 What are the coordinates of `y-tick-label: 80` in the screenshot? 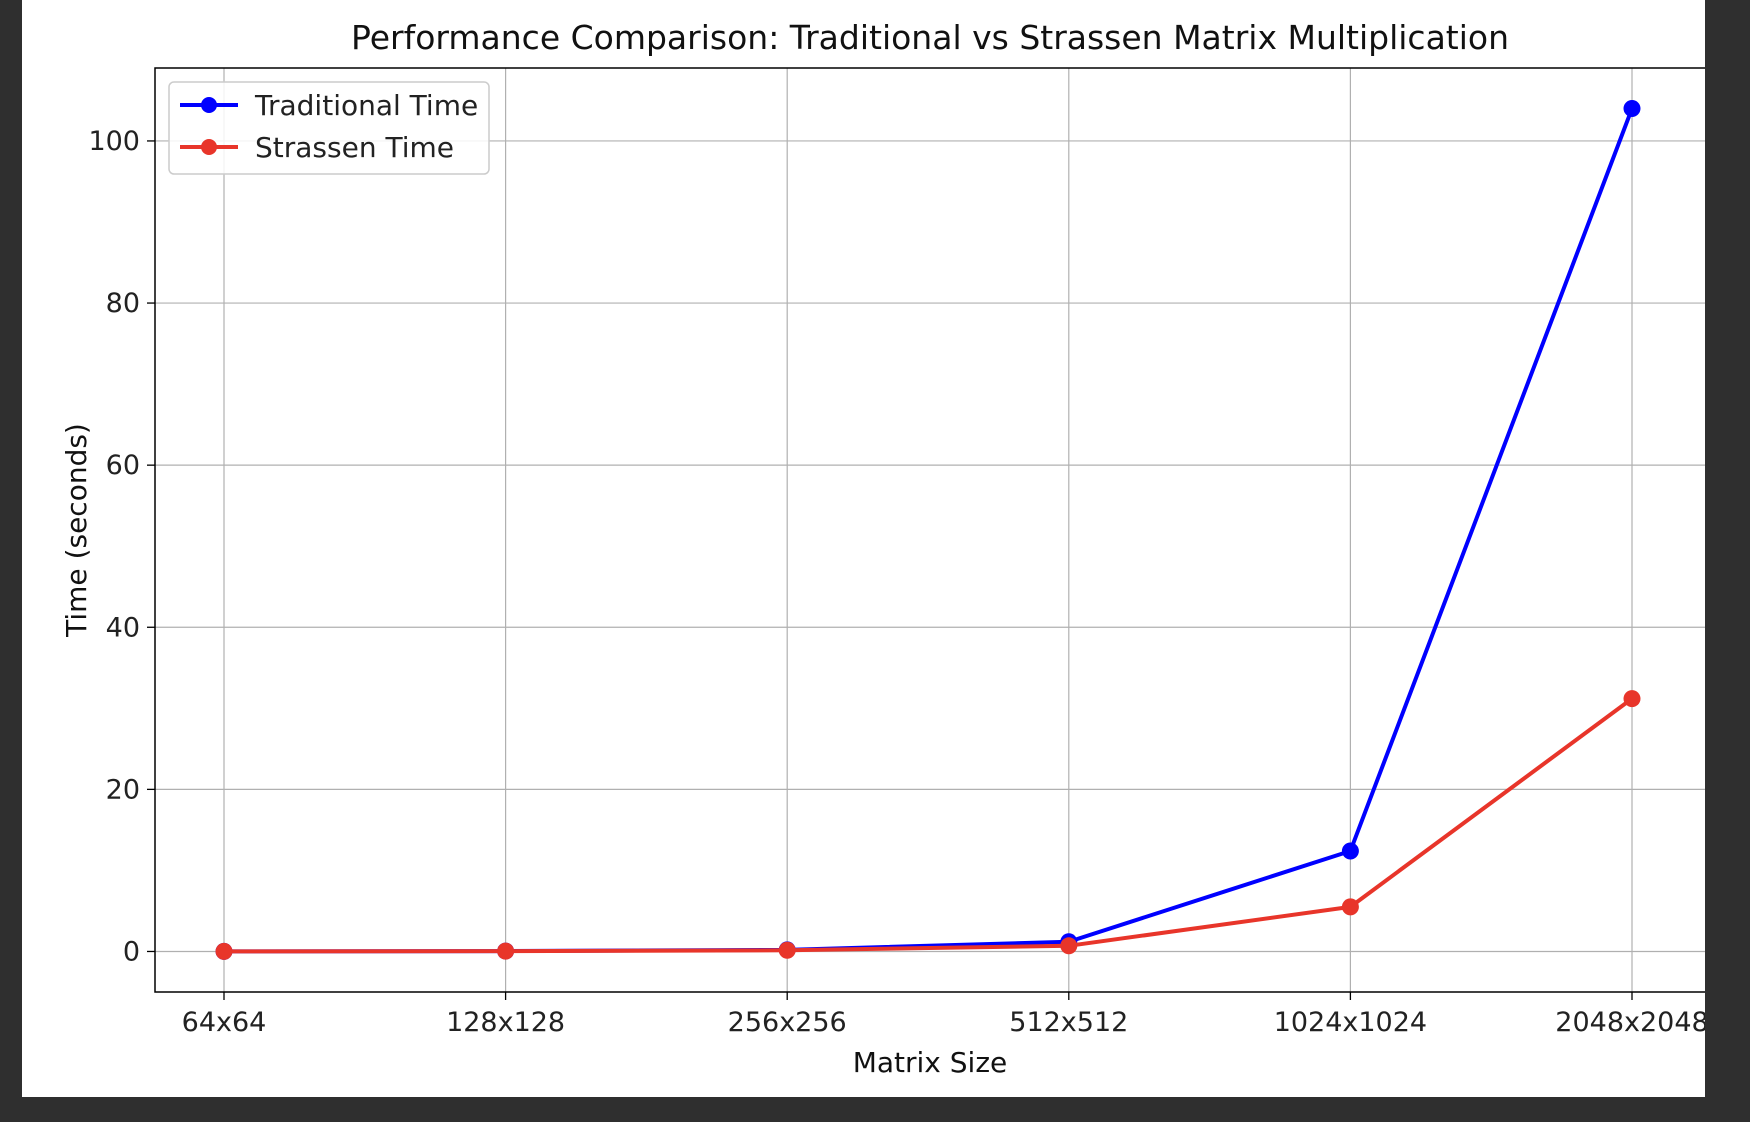 It's located at (123, 303).